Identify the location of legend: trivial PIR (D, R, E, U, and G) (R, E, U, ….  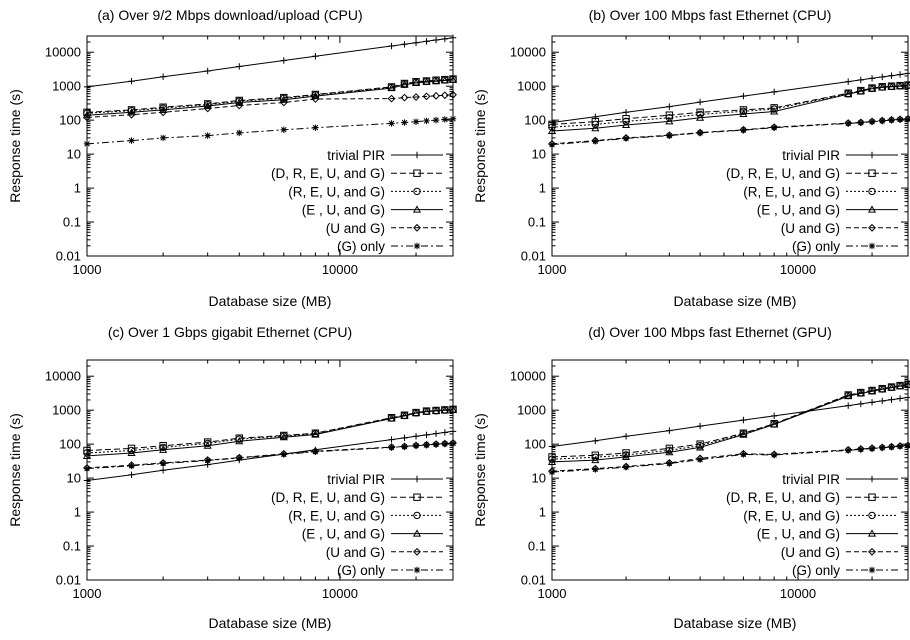
(357, 525).